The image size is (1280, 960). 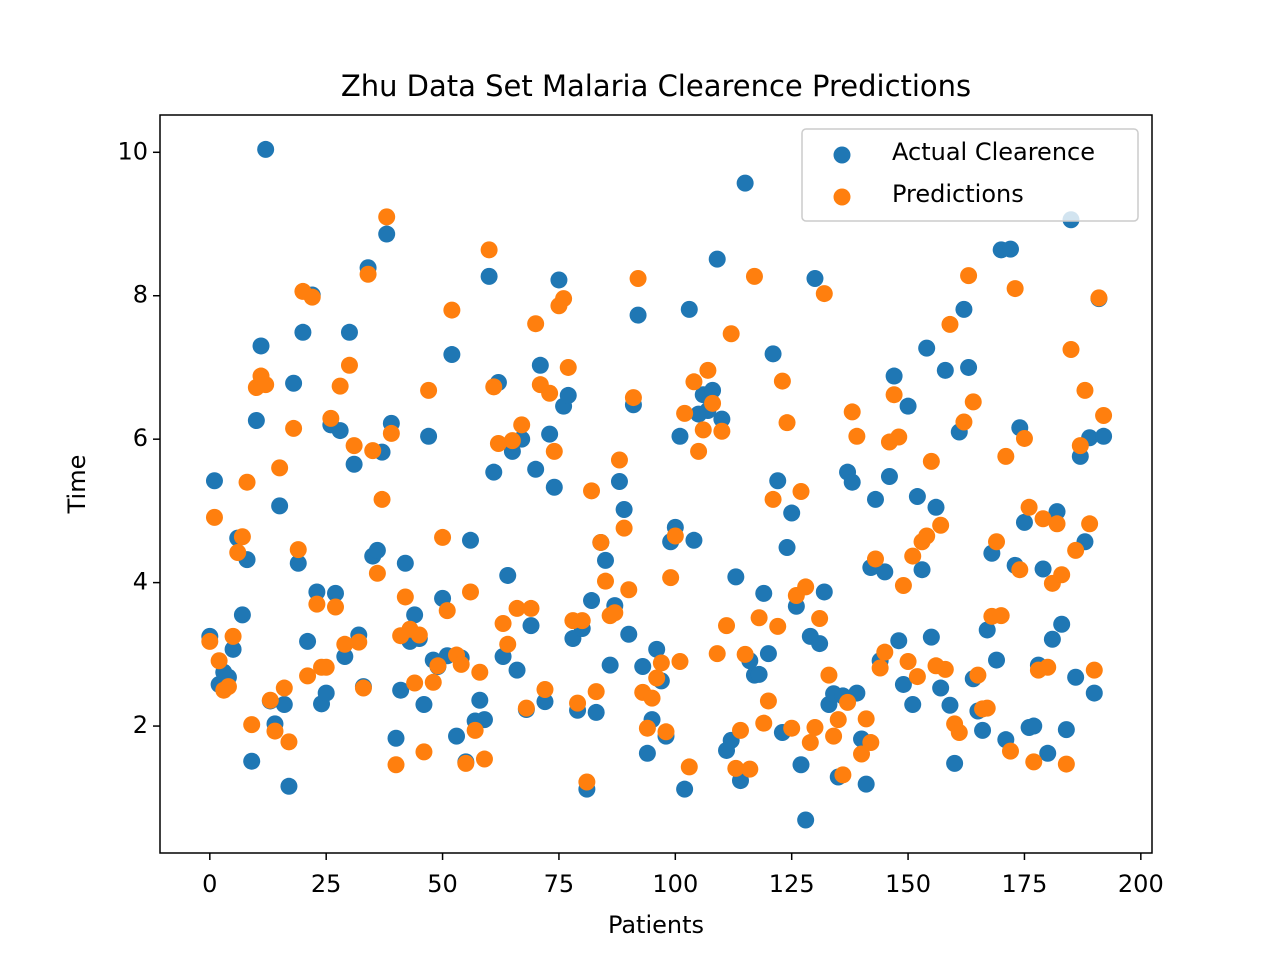 What do you see at coordinates (1025, 884) in the screenshot?
I see `x-tick-label: 175` at bounding box center [1025, 884].